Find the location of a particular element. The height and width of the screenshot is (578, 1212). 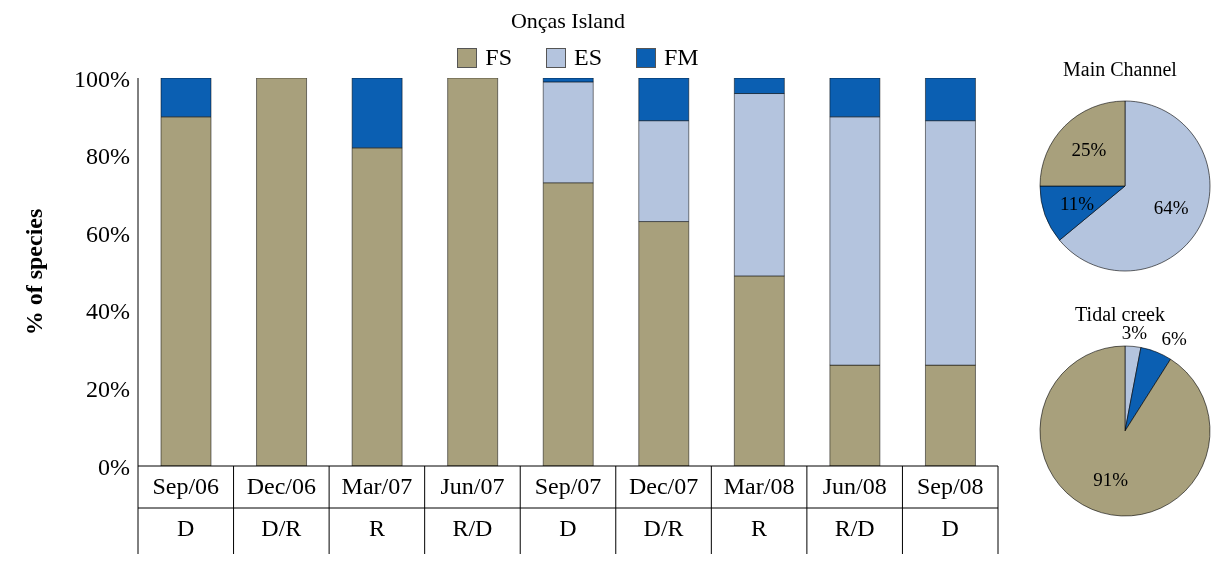

x-tick-label: Dec/07 D/R is located at coordinates (663, 507).